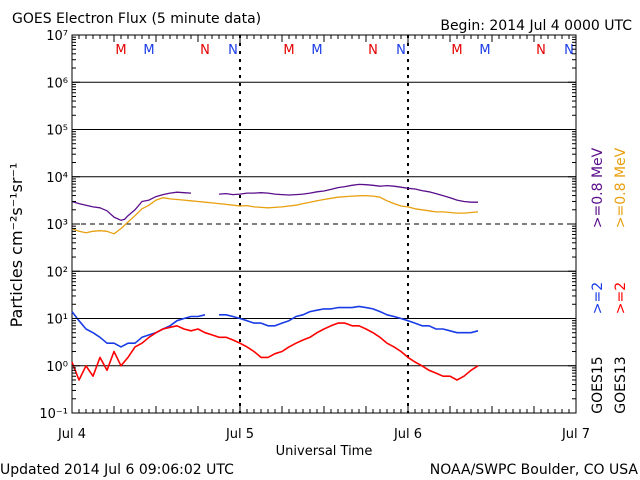  What do you see at coordinates (575, 434) in the screenshot?
I see `x-tick-label: Jul 7` at bounding box center [575, 434].